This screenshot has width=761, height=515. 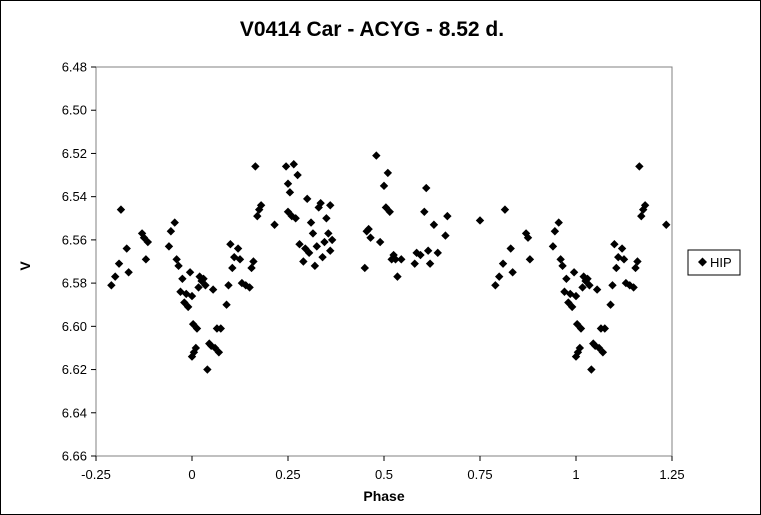 I want to click on y-axis-label: V, so click(x=25, y=266).